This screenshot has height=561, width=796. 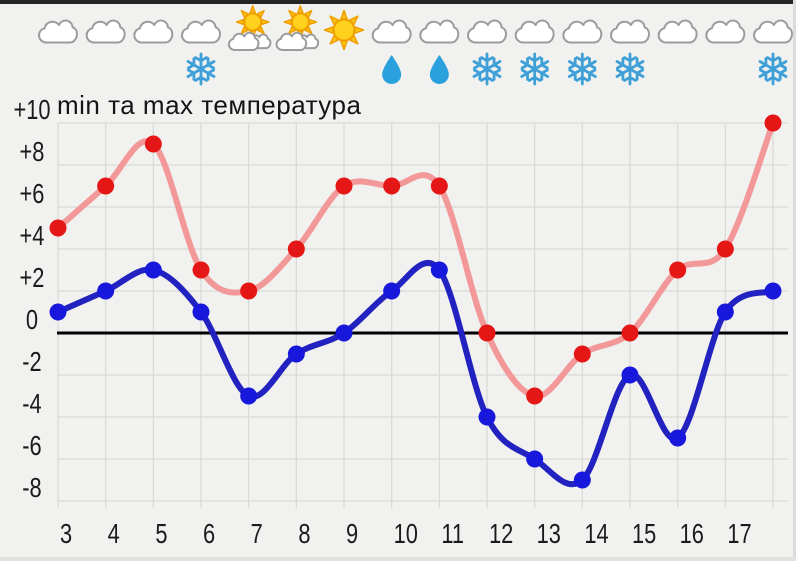 I want to click on x-tick-label: 6, so click(x=209, y=533).